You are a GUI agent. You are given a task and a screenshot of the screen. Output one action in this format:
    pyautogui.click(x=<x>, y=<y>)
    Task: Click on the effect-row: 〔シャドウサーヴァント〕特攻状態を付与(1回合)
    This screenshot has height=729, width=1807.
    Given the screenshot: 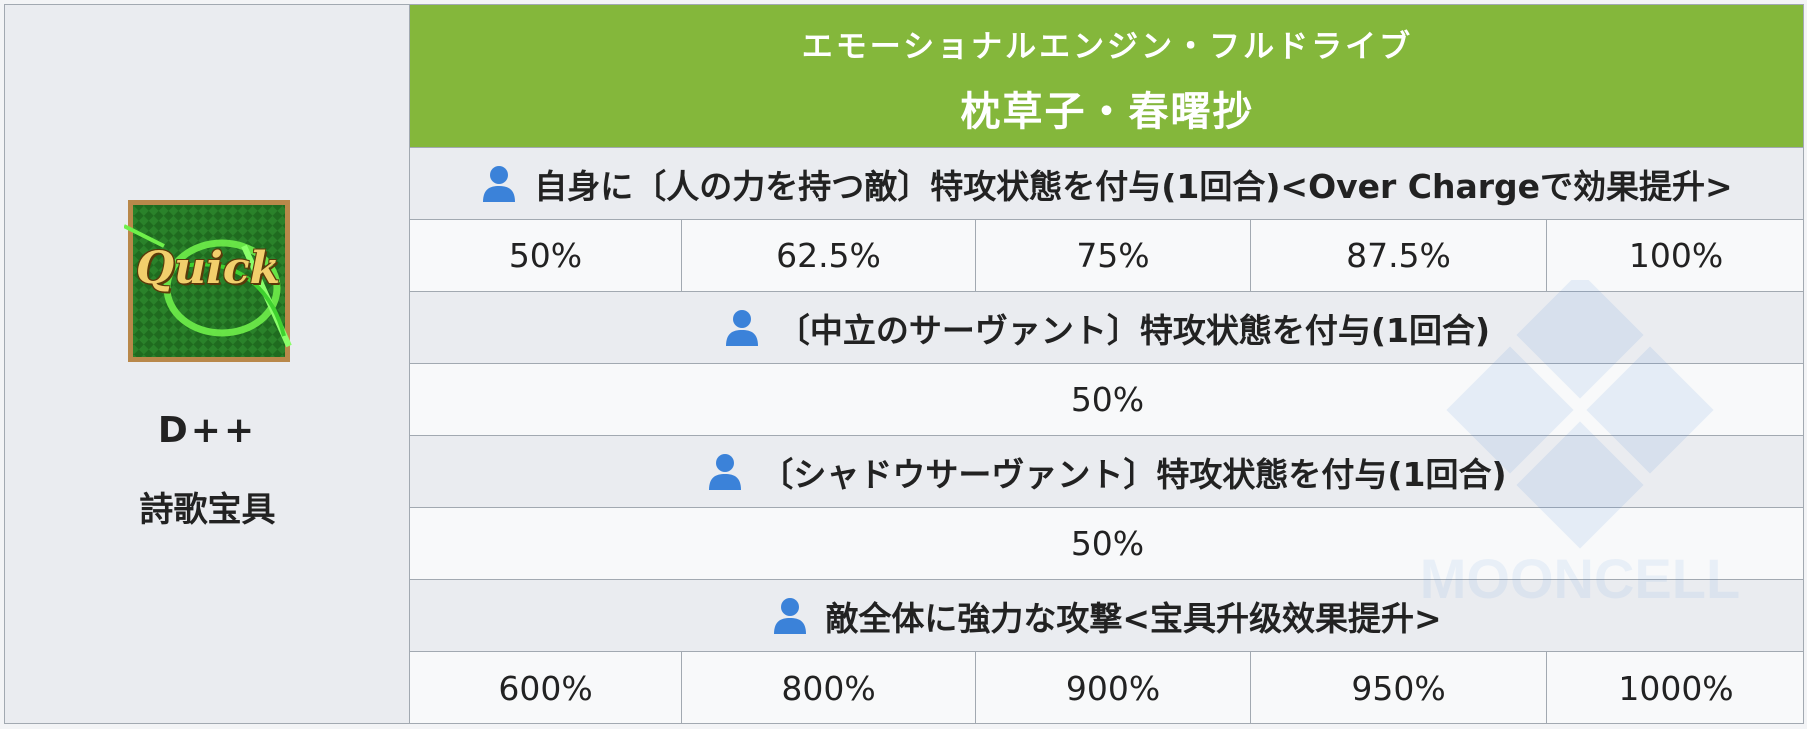 What is the action you would take?
    pyautogui.click(x=1106, y=472)
    